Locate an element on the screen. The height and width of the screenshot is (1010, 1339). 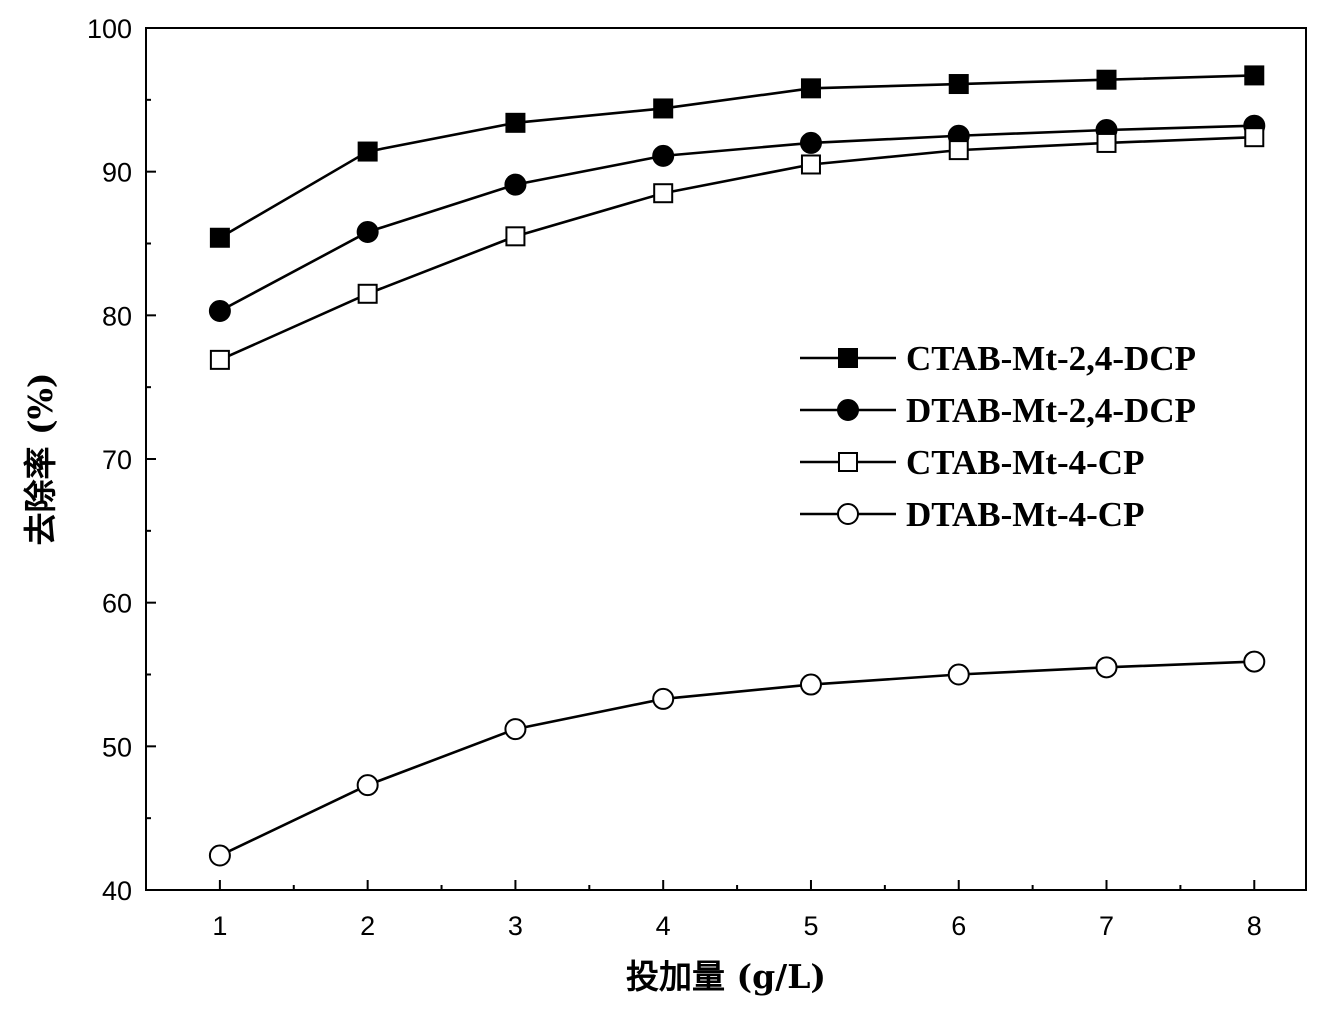
y-tick-label: 70 is located at coordinates (117, 460).